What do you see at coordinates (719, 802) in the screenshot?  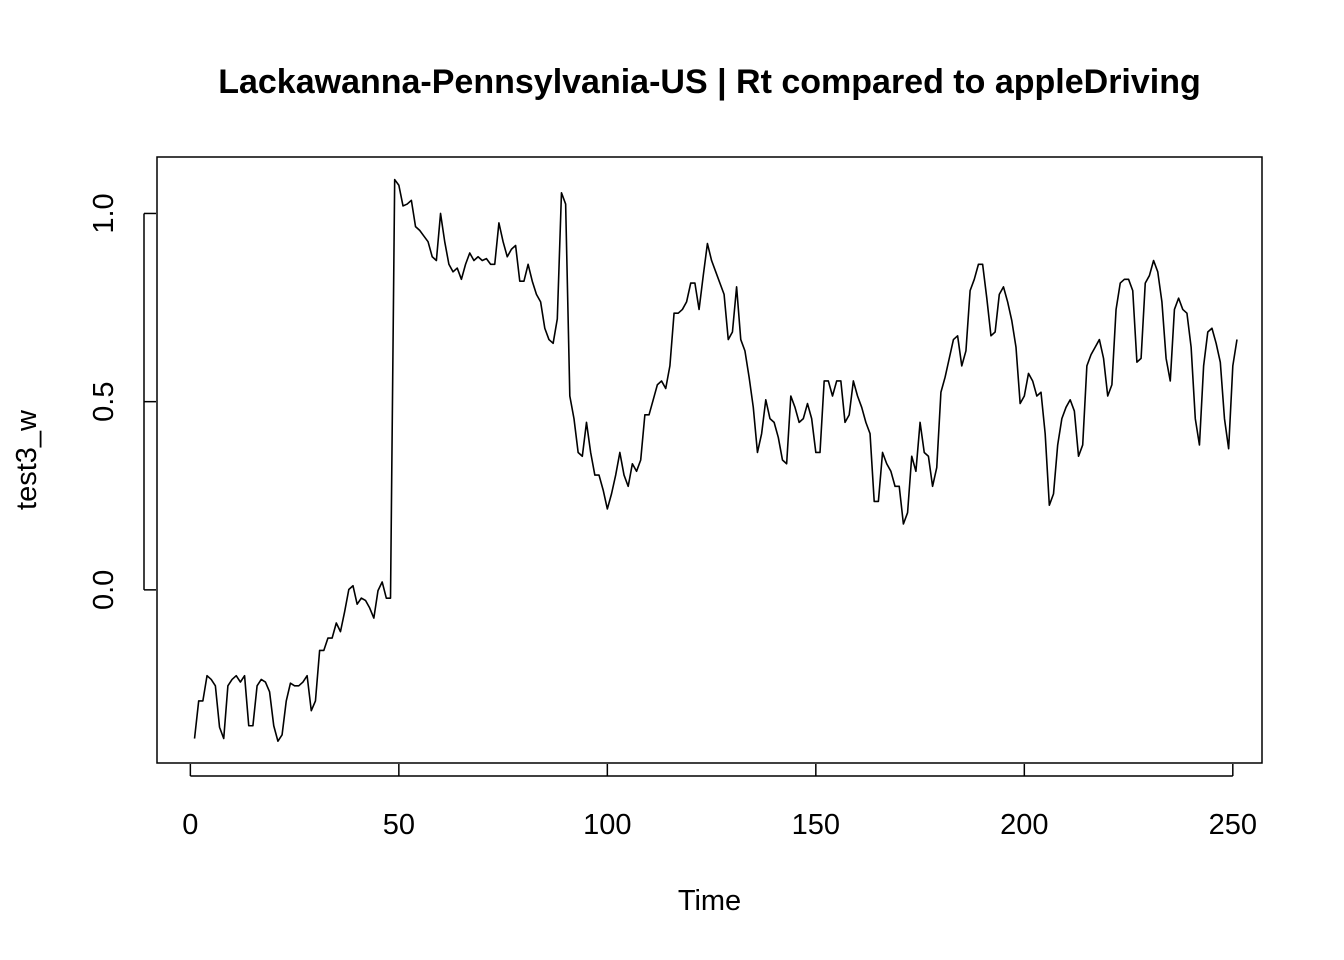 I see `x-axis: 0 50 100 150 200 250` at bounding box center [719, 802].